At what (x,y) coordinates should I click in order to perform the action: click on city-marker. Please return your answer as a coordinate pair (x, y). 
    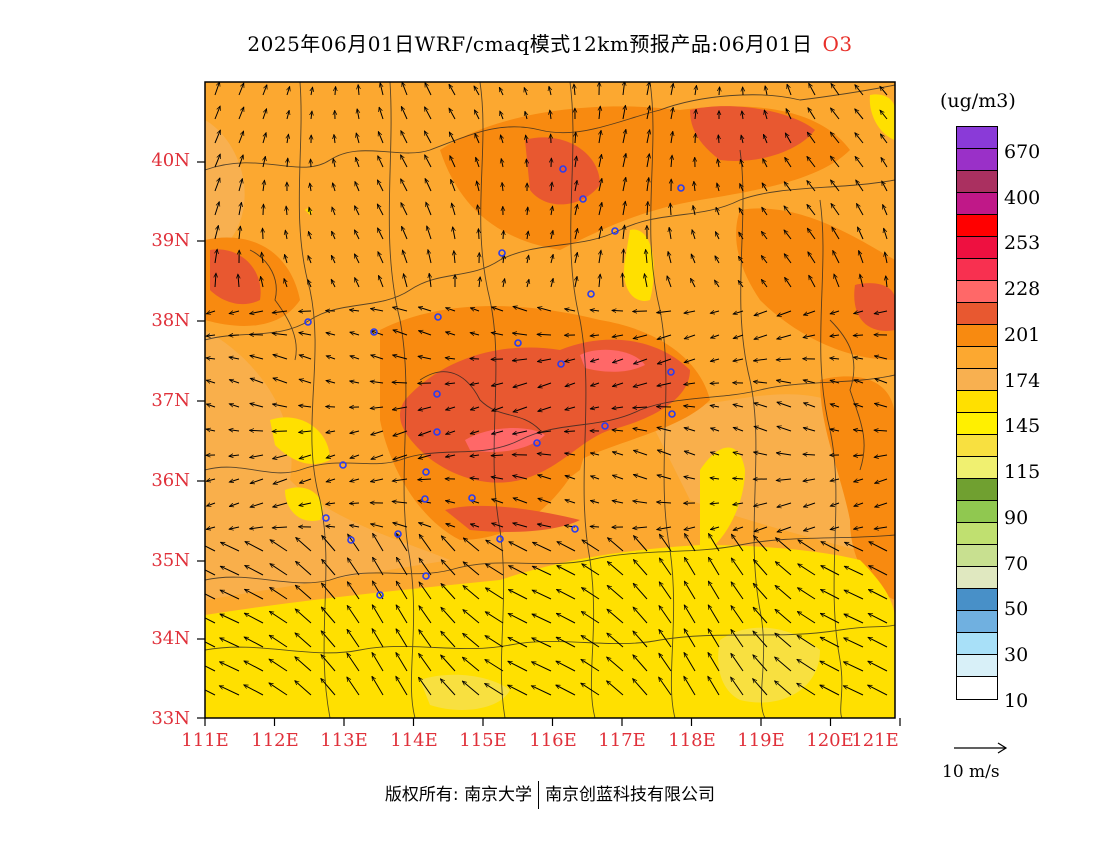
    Looking at the image, I should click on (351, 540).